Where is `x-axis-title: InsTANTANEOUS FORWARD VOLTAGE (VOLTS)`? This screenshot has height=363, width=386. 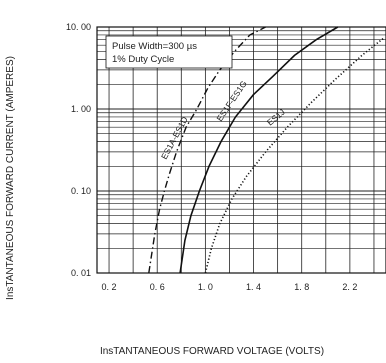
x-axis-title: InsTANTANEOUS FORWARD VOLTAGE (VOLTS) is located at coordinates (212, 351).